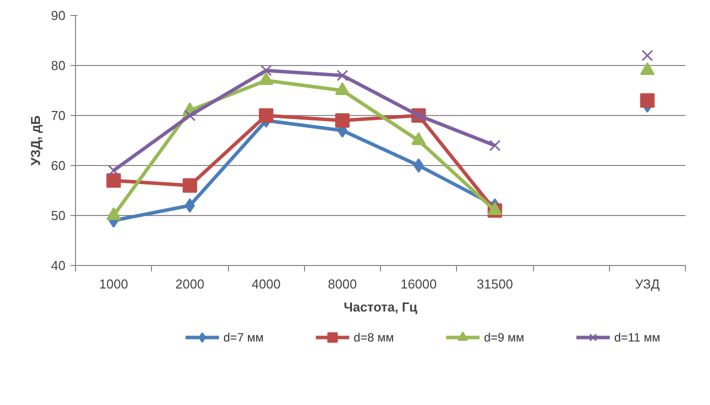 The height and width of the screenshot is (405, 710). Describe the element at coordinates (58, 215) in the screenshot. I see `y-tick-label: 50` at that location.